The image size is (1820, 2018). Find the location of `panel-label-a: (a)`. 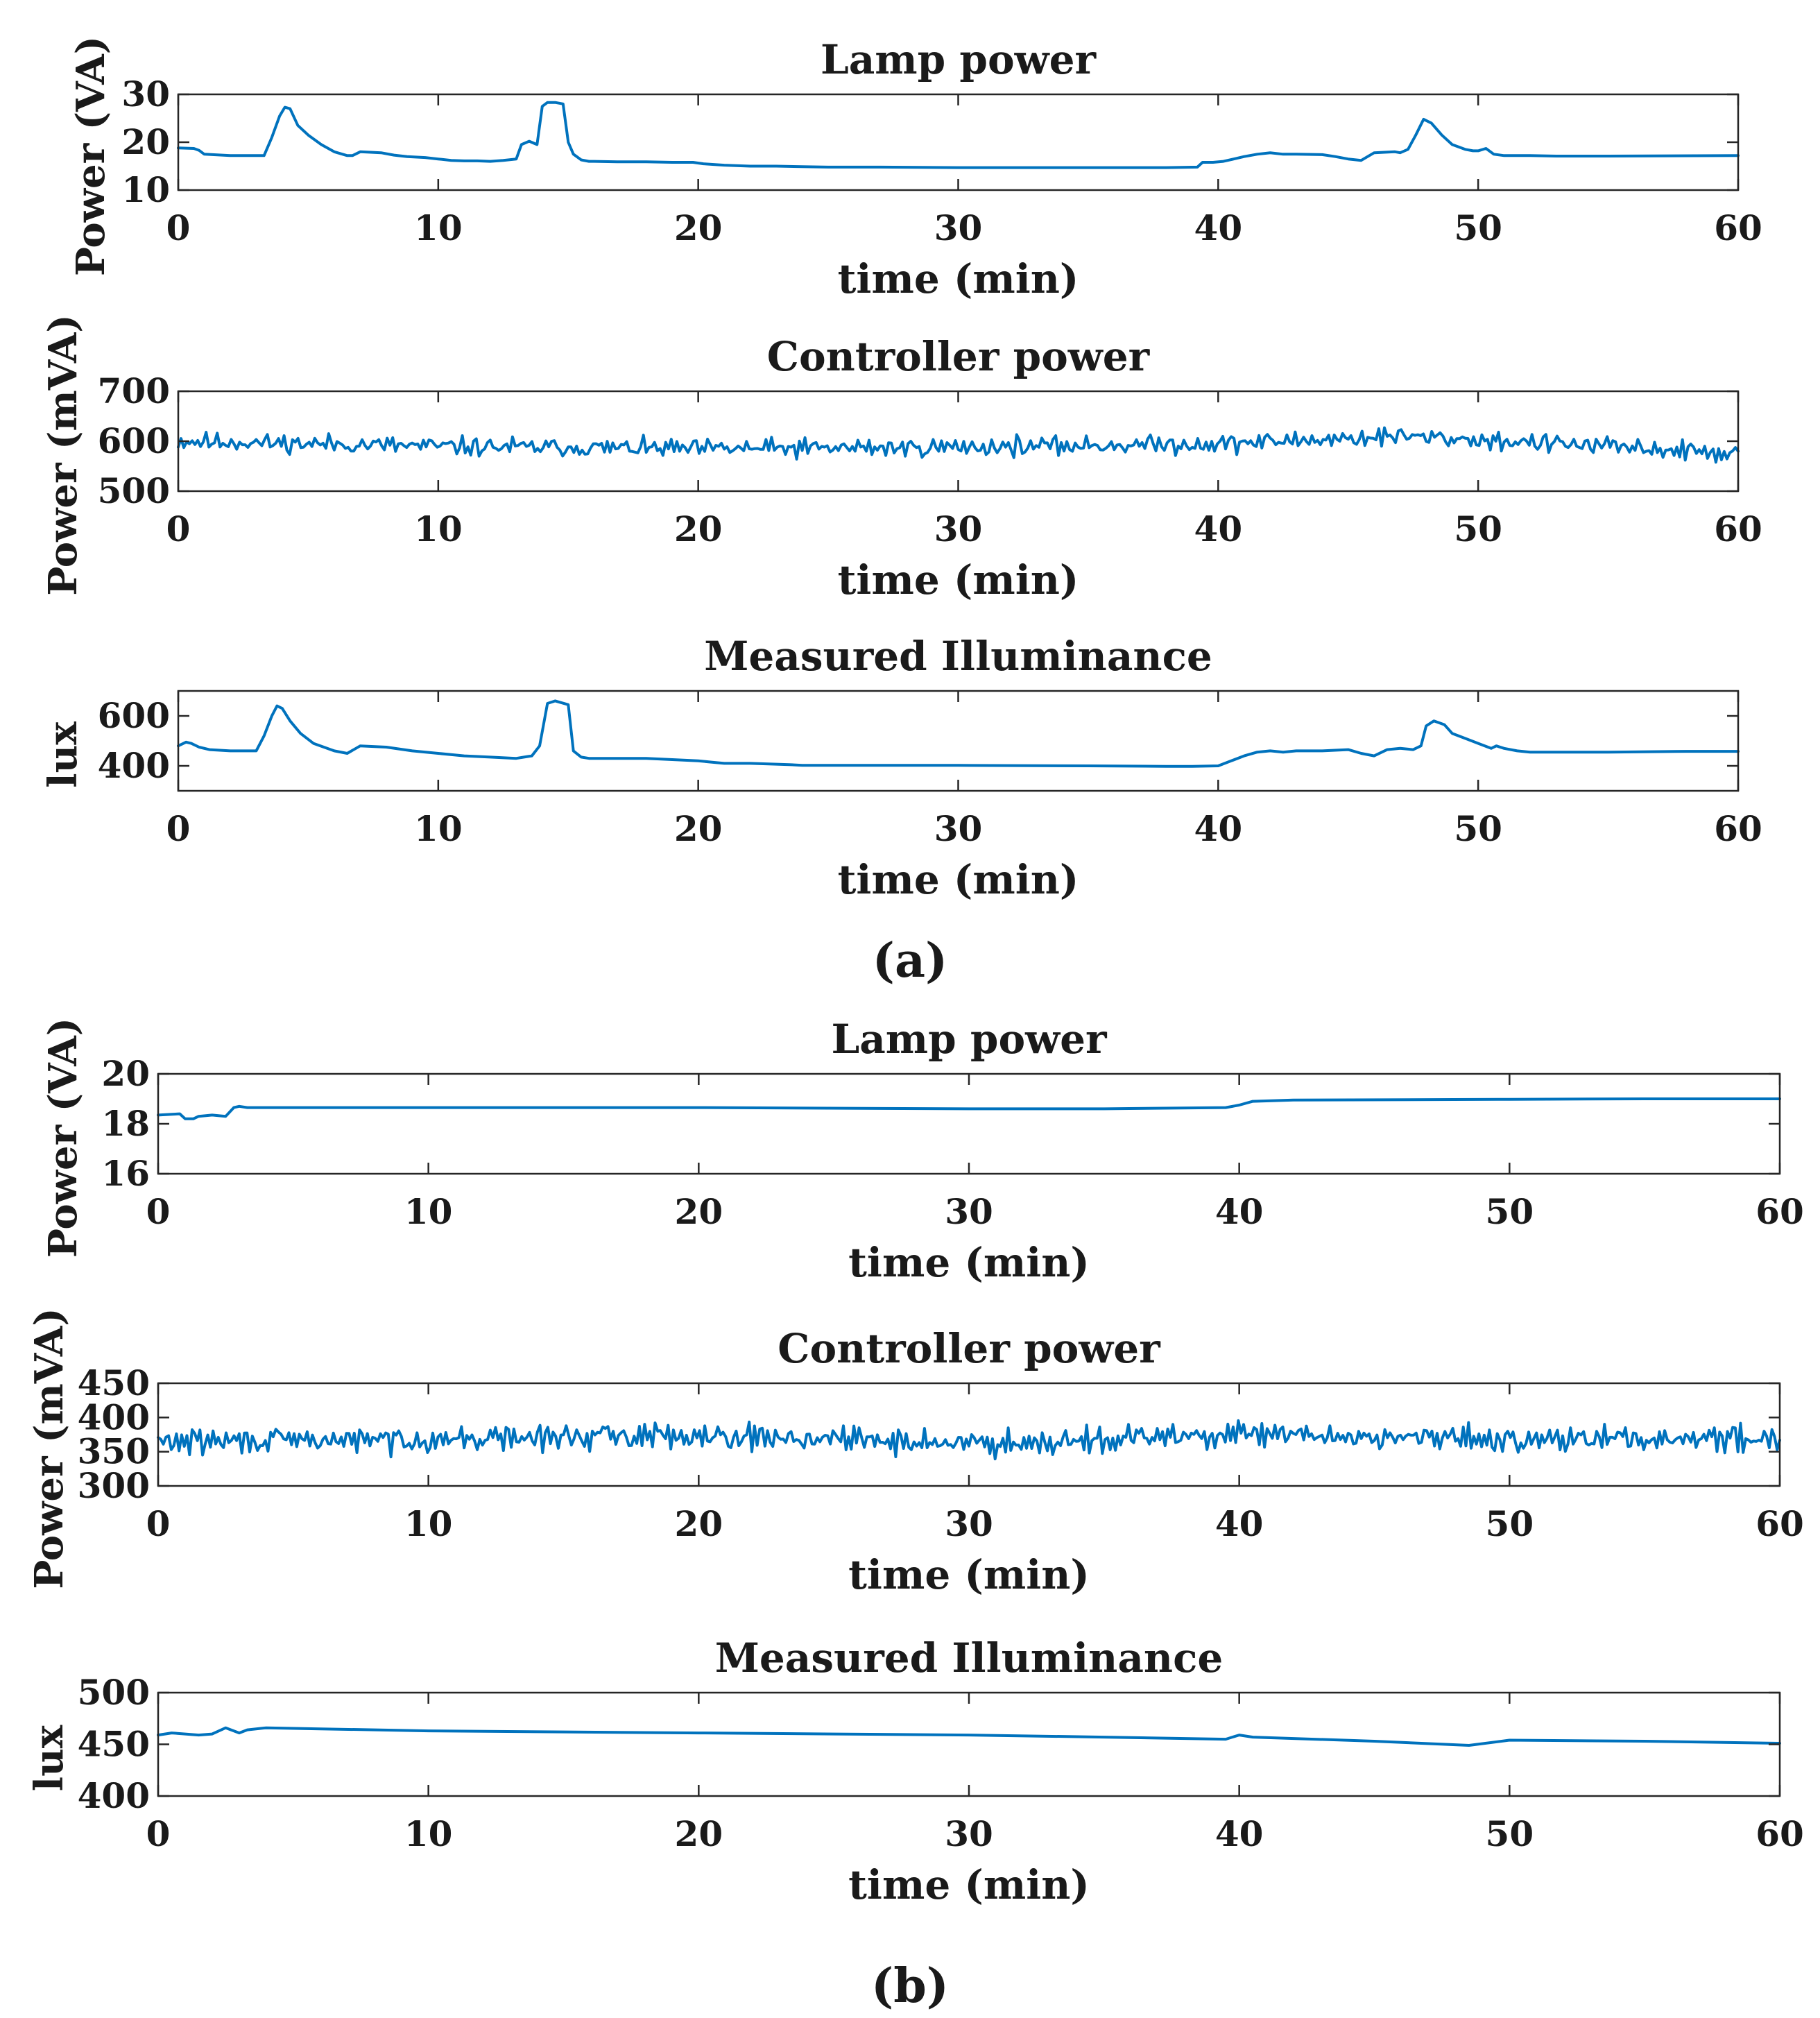

panel-label-a: (a) is located at coordinates (910, 961).